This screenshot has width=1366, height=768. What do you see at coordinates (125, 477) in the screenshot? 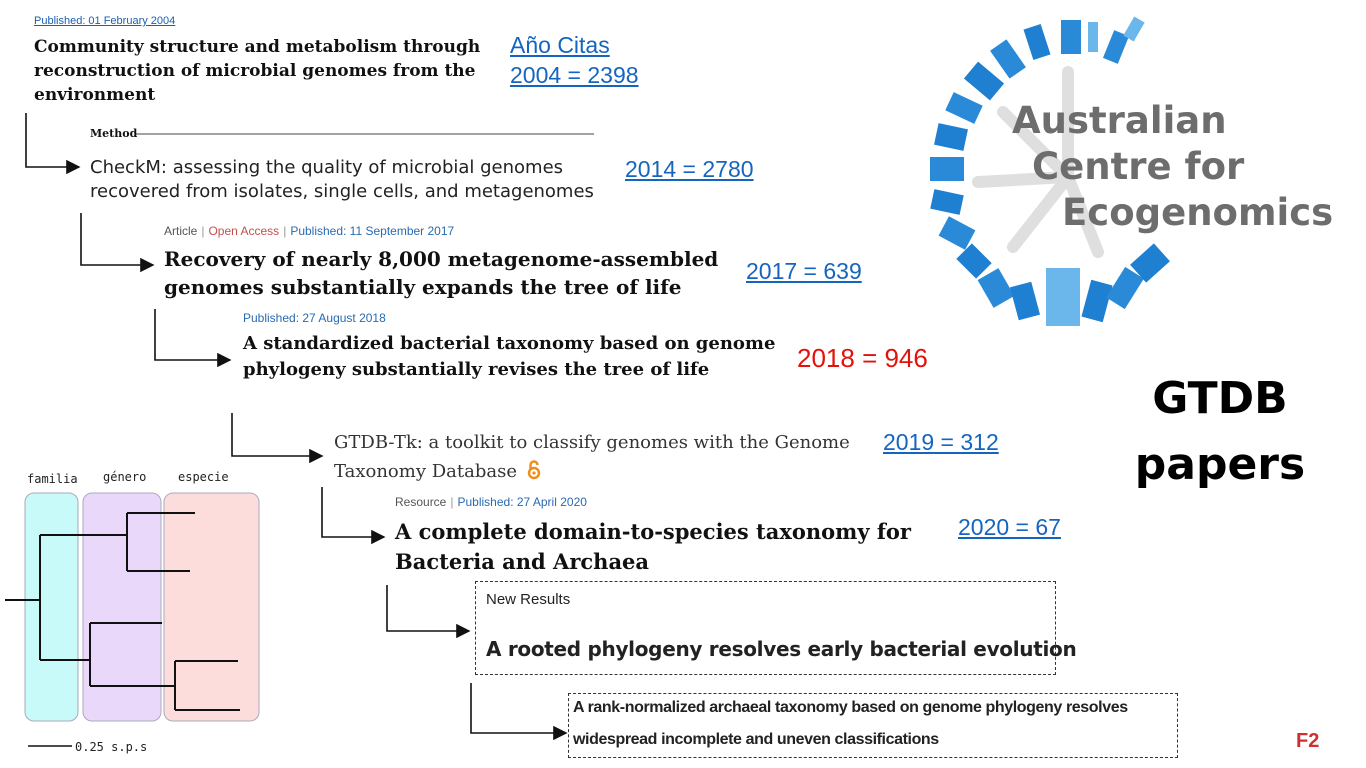
I see `tree-label-genero: género` at bounding box center [125, 477].